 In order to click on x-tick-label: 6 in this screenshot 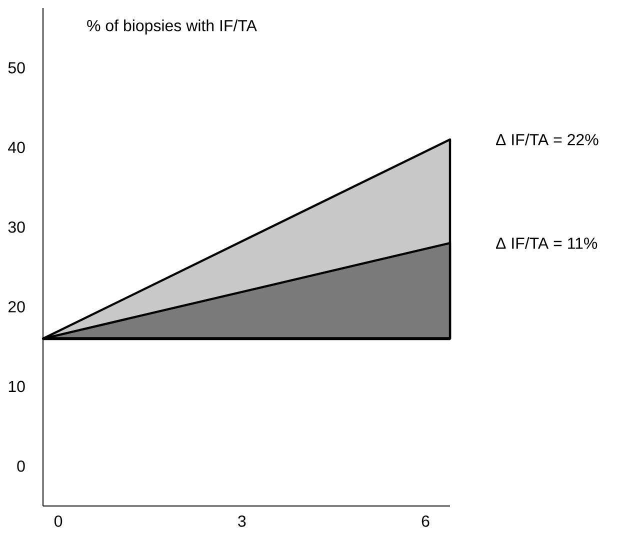, I will do `click(426, 521)`.